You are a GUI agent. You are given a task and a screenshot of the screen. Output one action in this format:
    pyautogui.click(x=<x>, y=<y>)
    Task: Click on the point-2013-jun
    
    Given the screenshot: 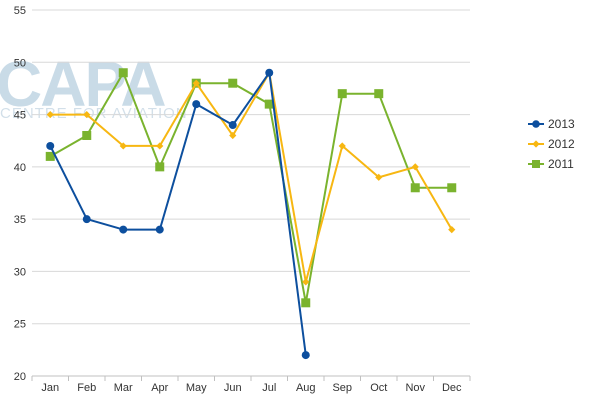 What is the action you would take?
    pyautogui.click(x=232, y=125)
    